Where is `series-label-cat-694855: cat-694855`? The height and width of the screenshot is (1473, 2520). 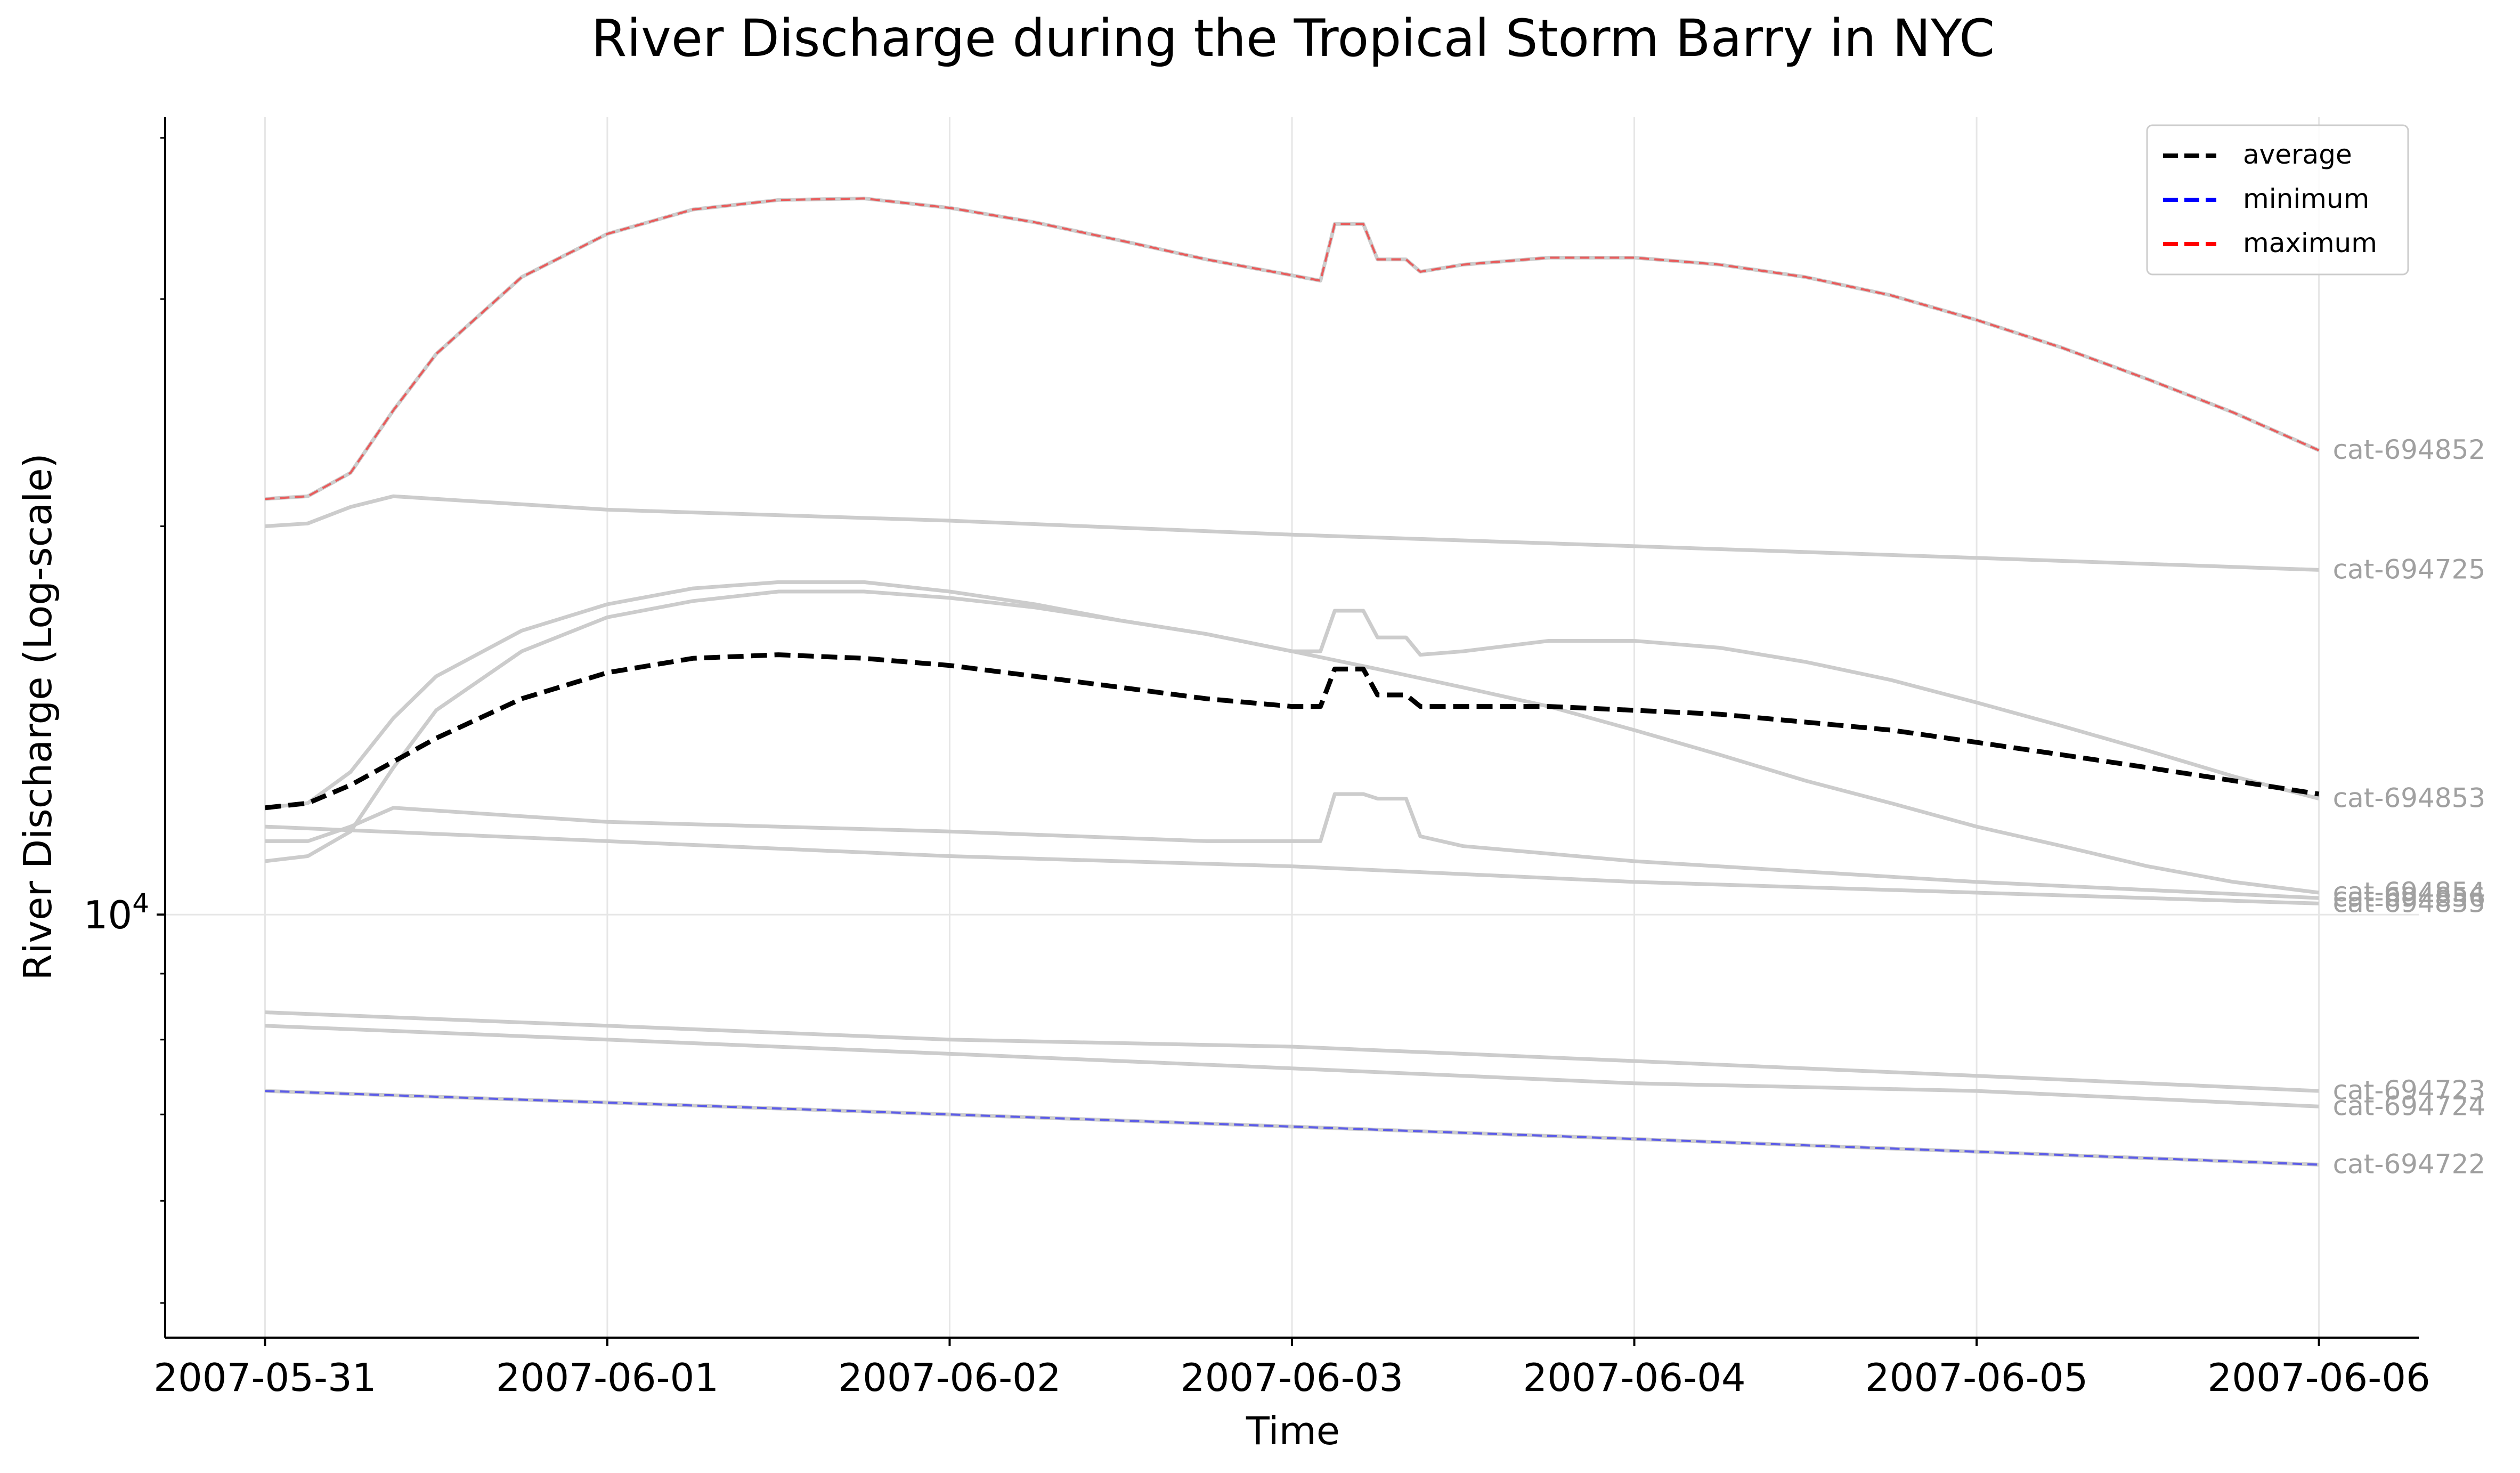 series-label-cat-694855: cat-694855 is located at coordinates (2409, 902).